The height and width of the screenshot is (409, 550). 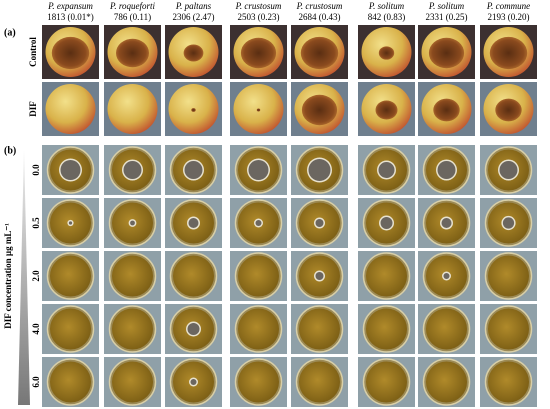 I want to click on concentration-label: 6.0, so click(x=36, y=382).